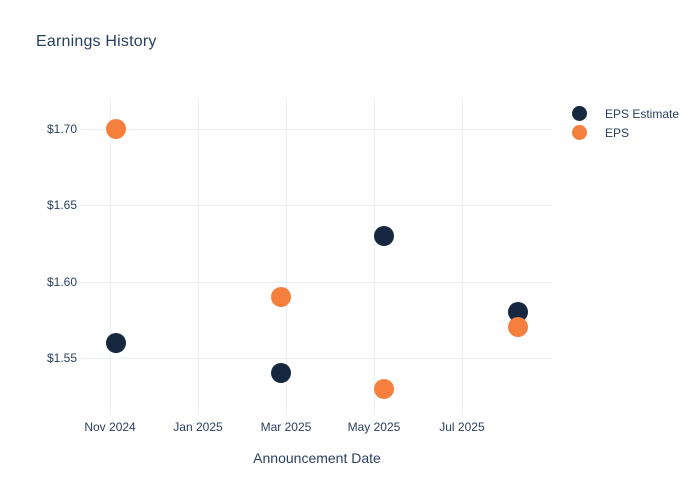 Image resolution: width=700 pixels, height=500 pixels. I want to click on x-tick-label: Nov 2024, so click(110, 427).